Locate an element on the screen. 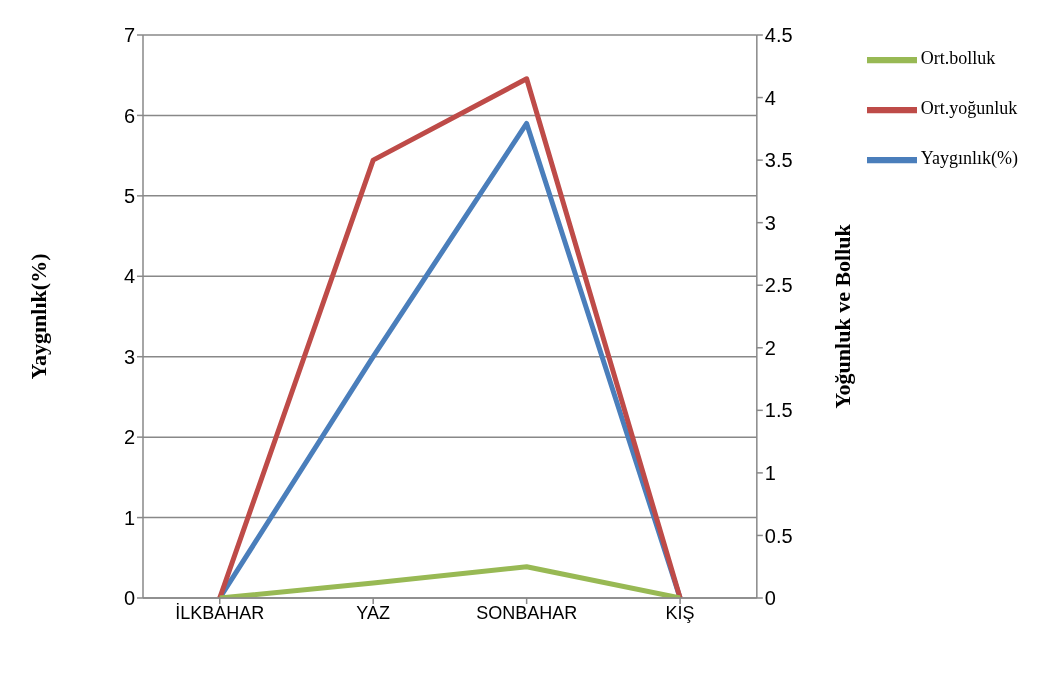 This screenshot has width=1059, height=679. y2-tick-label: 3 is located at coordinates (770, 222).